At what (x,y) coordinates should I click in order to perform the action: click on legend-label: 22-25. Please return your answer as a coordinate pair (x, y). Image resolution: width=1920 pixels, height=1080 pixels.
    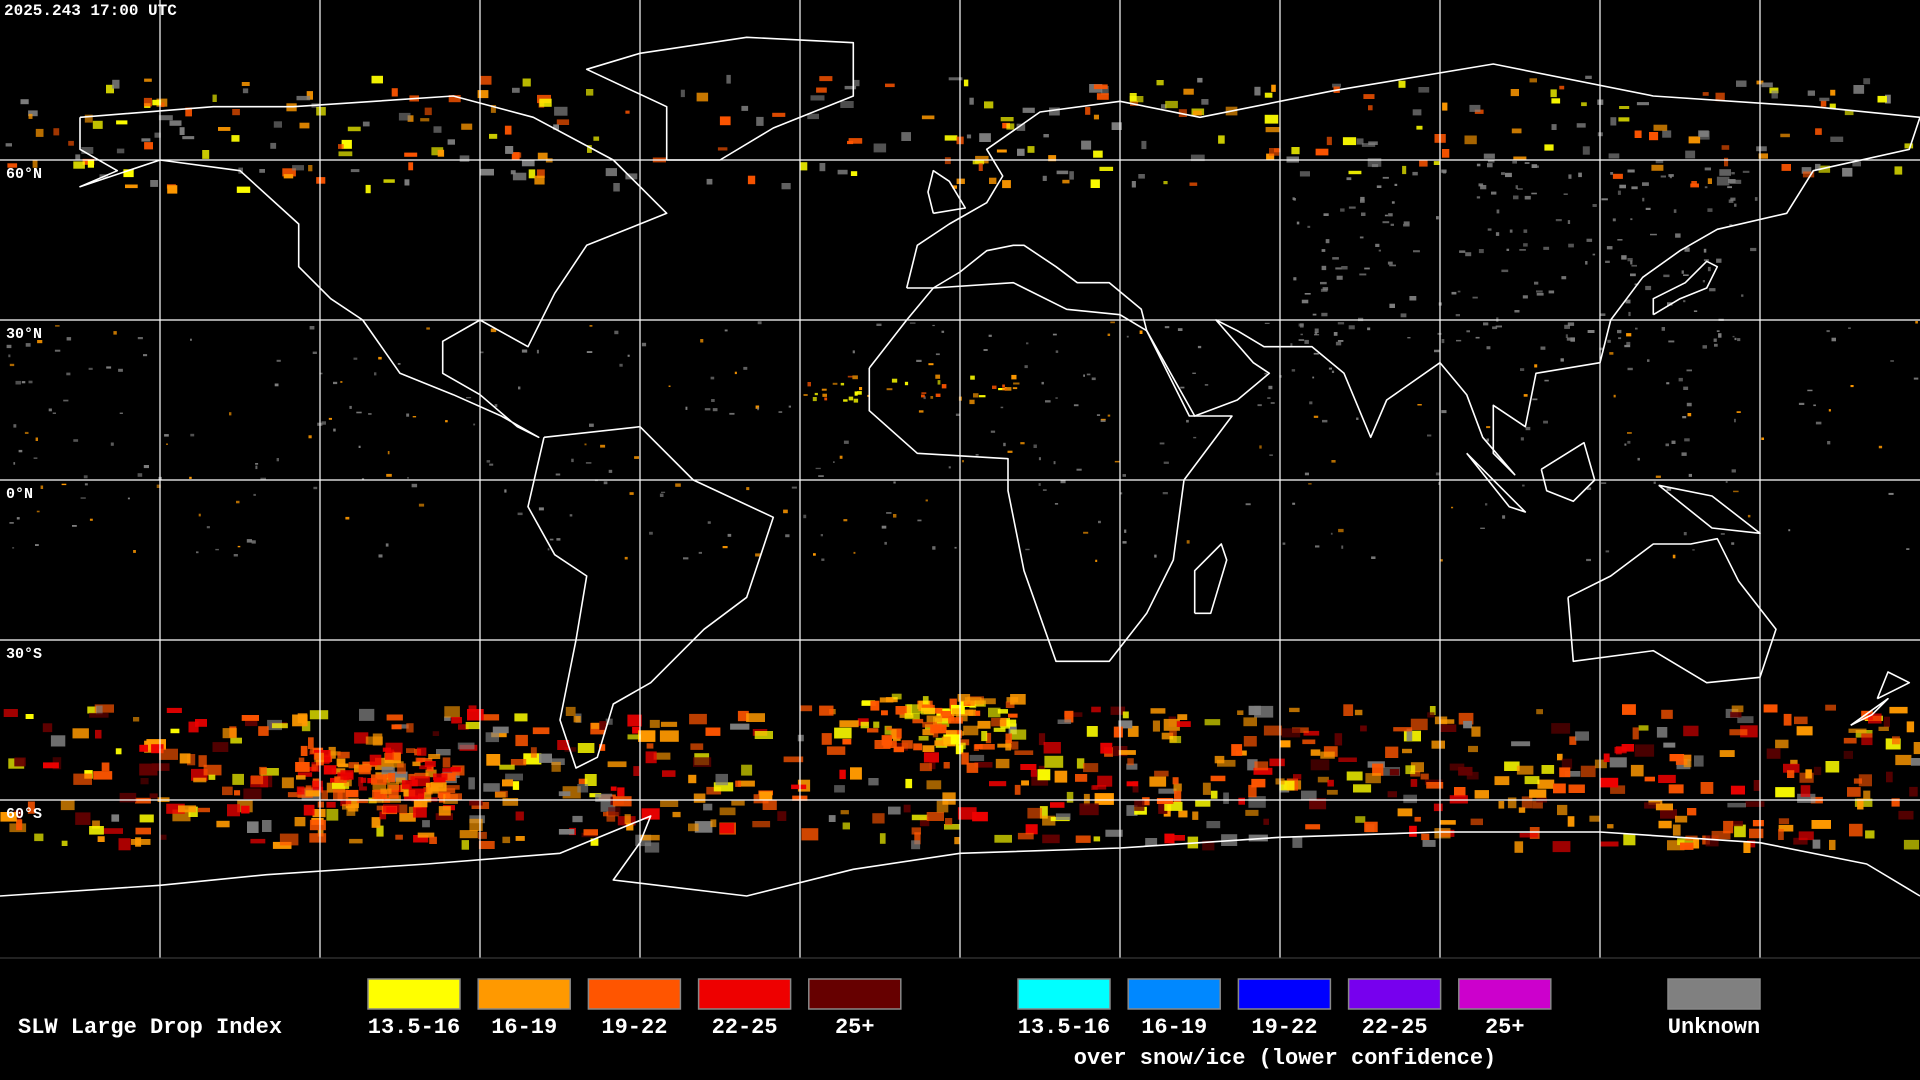
    Looking at the image, I should click on (1395, 1027).